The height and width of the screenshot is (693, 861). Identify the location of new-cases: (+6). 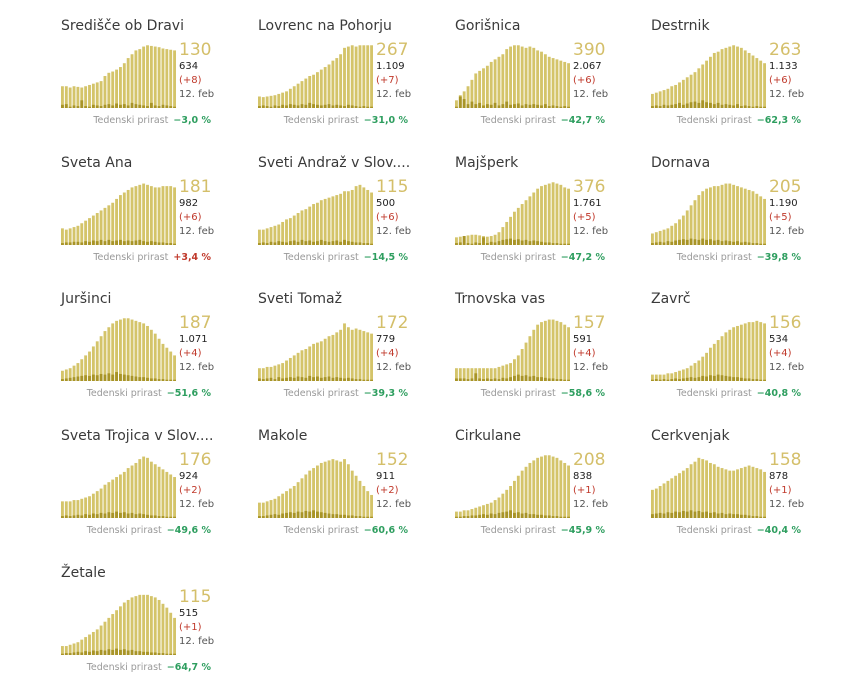
(190, 217).